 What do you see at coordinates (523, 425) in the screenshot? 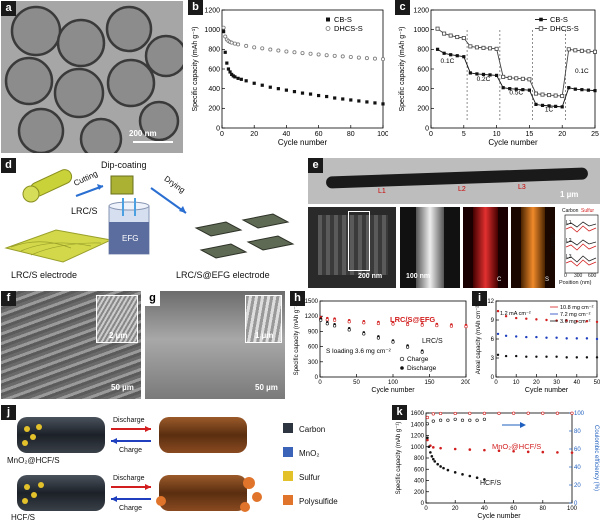
I see `axis-pointer-arrowhead` at bounding box center [523, 425].